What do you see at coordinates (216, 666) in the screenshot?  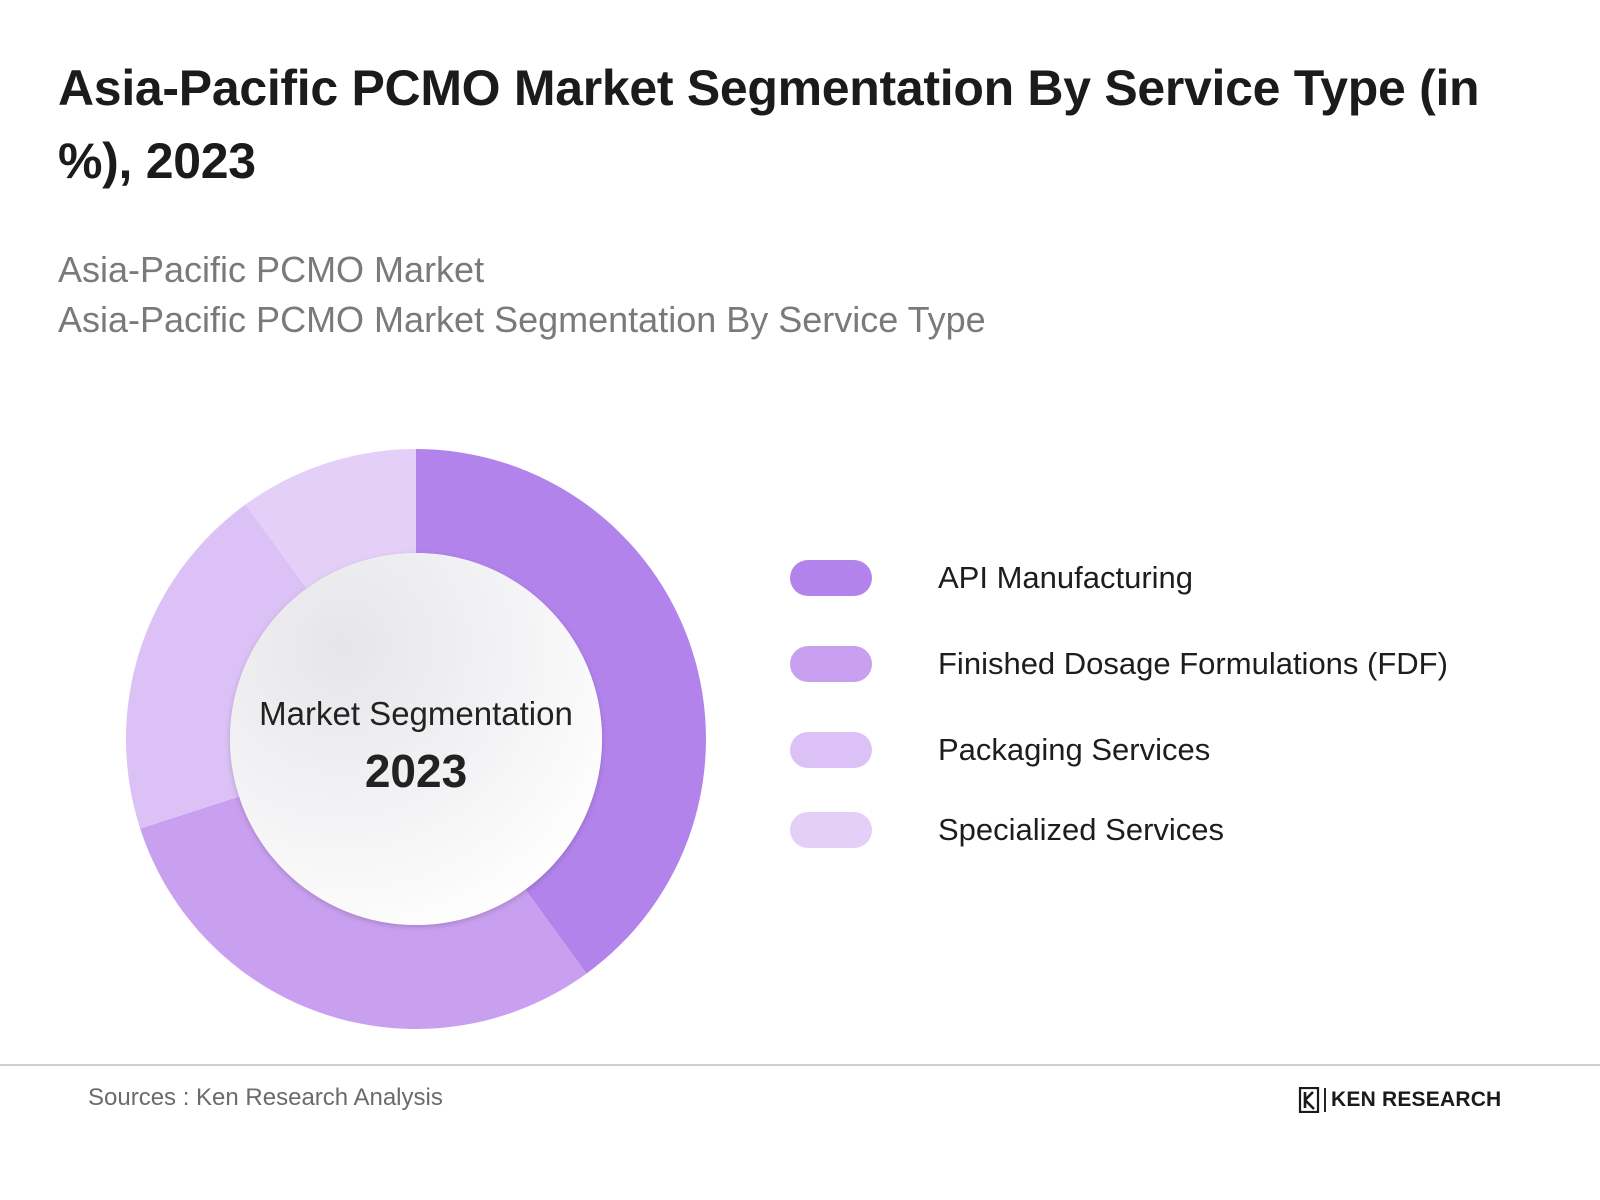 I see `donut-slice-packaging-services` at bounding box center [216, 666].